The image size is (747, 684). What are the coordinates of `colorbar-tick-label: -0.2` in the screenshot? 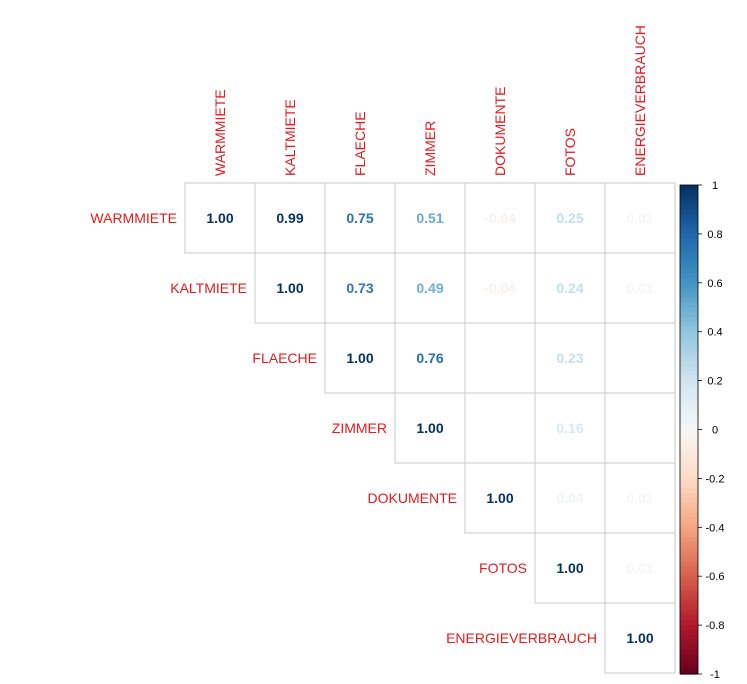 It's located at (715, 479).